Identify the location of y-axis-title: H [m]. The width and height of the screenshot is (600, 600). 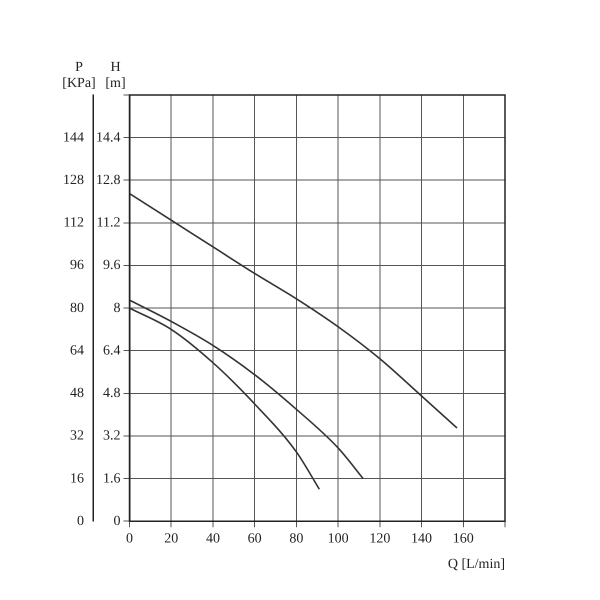
(115, 75).